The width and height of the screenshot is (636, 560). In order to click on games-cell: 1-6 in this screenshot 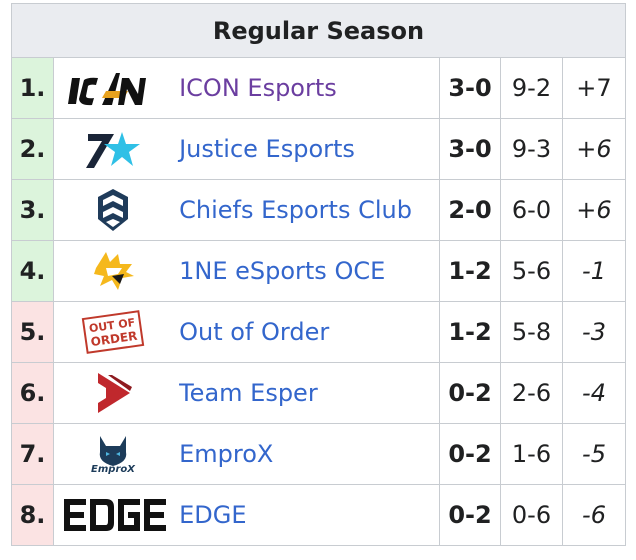, I will do `click(531, 454)`.